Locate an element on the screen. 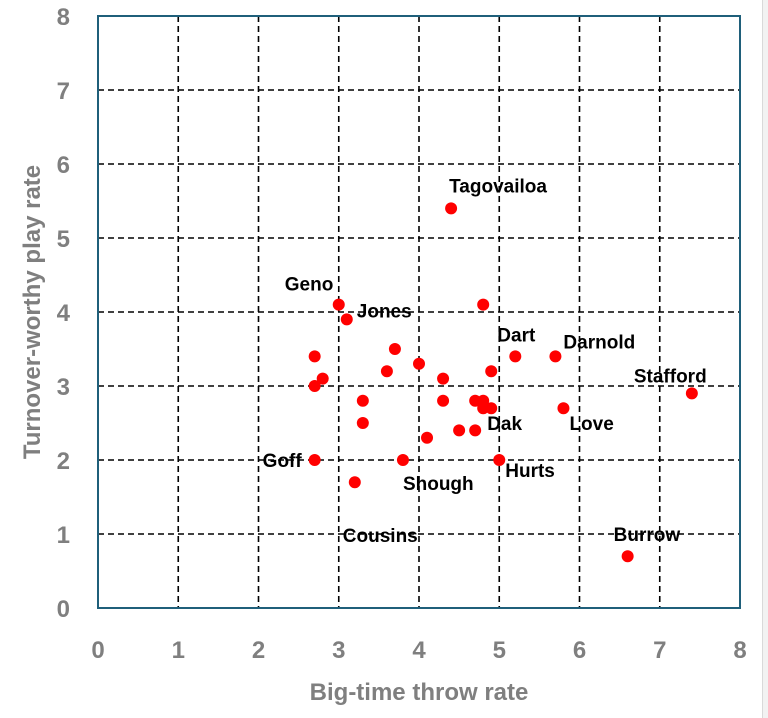 This screenshot has width=768, height=718. x-tick-label: 8 is located at coordinates (739, 650).